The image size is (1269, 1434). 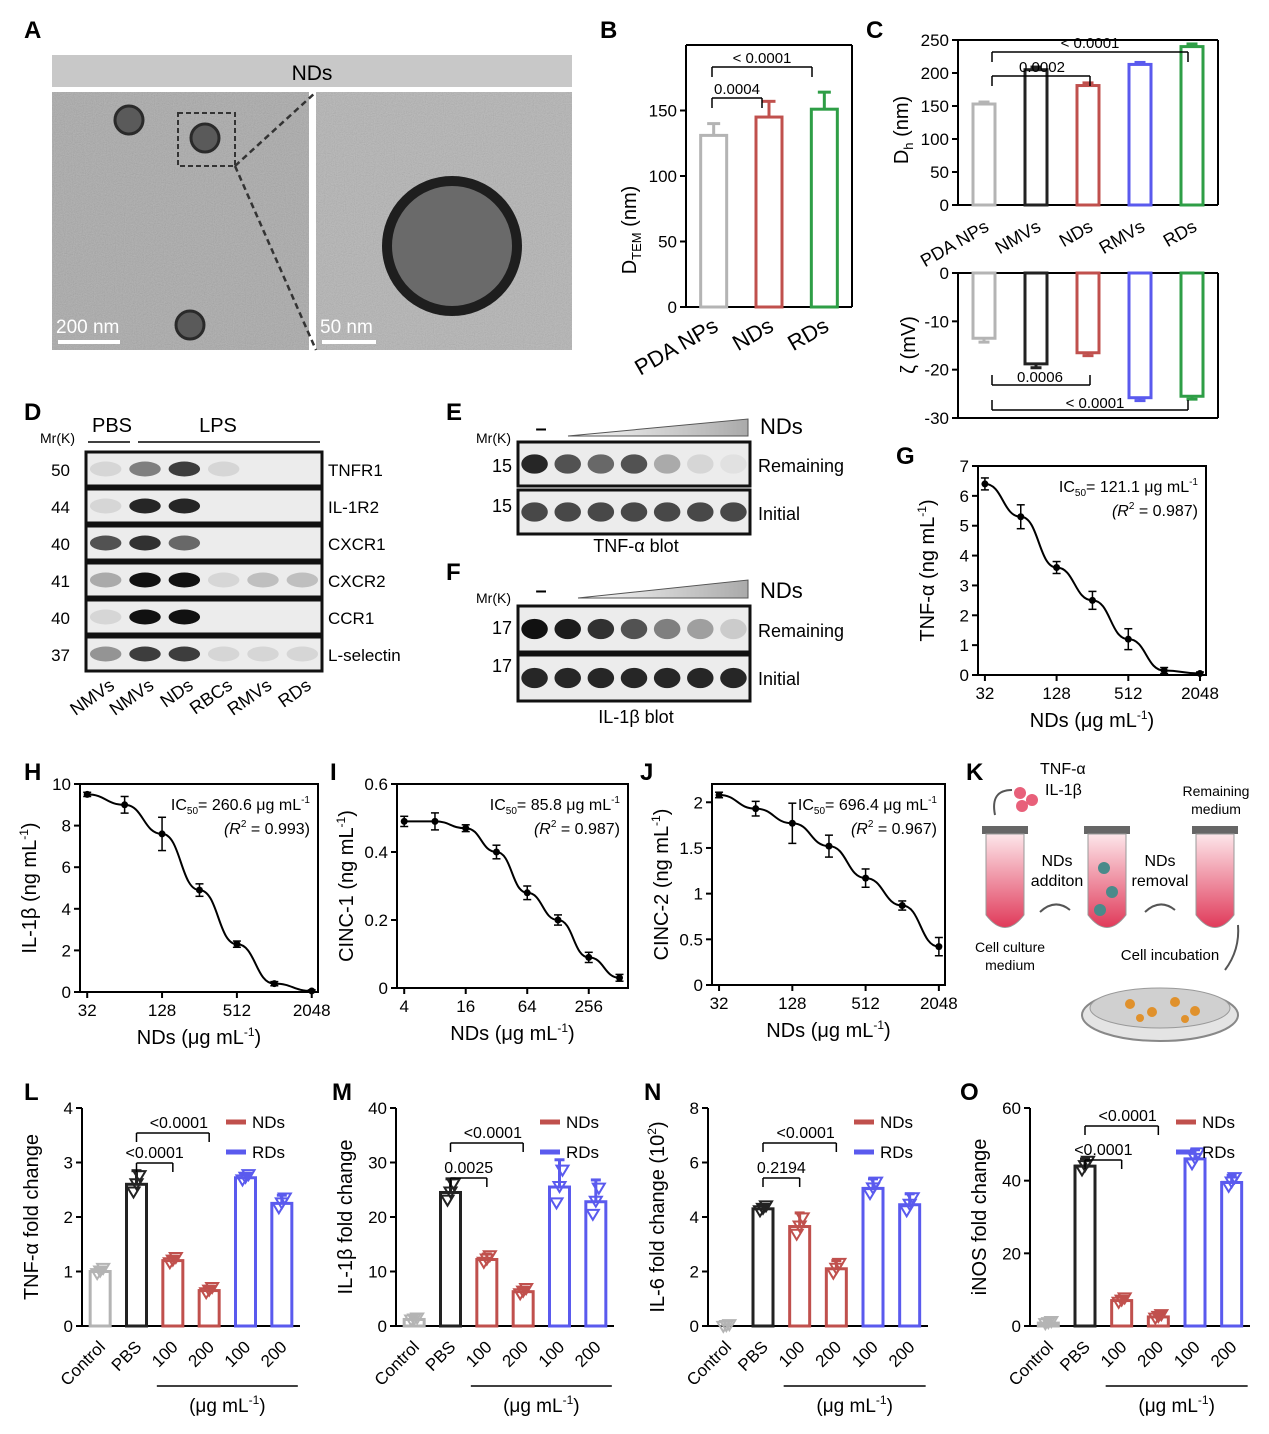 What do you see at coordinates (668, 653) in the screenshot?
I see `western-blot-f: 17 17 Remaining Initial` at bounding box center [668, 653].